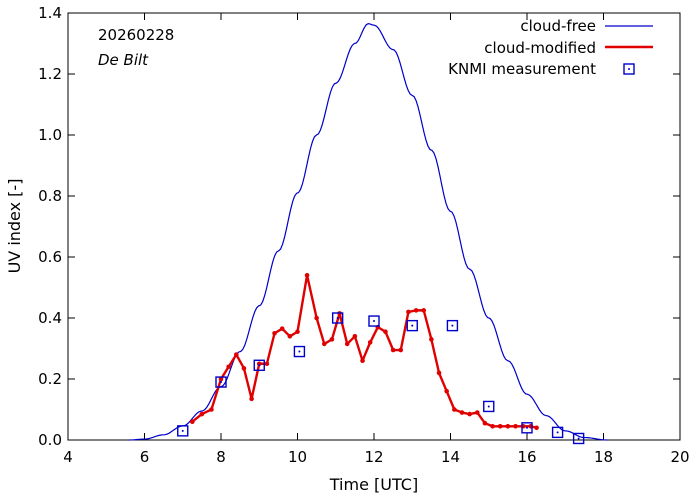 This screenshot has width=694, height=501. I want to click on x-tick-label: 20, so click(679, 457).